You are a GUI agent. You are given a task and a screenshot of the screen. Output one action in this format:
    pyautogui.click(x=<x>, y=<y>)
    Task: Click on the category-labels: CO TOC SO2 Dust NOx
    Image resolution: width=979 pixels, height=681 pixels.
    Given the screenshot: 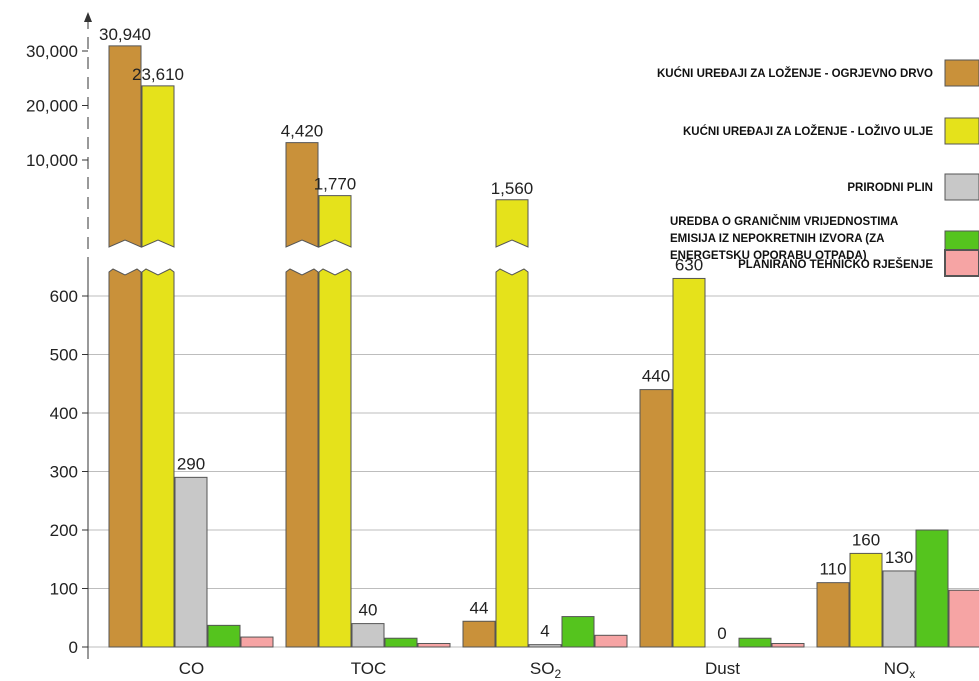 What is the action you would take?
    pyautogui.click(x=547, y=670)
    